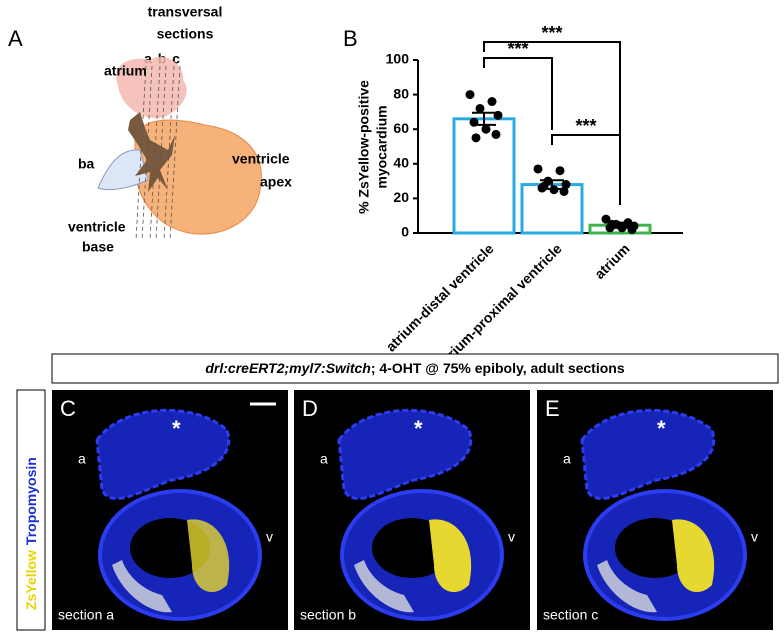 The image size is (784, 638). I want to click on header-rest: ; 4-OHT @ 75% epiboly, adult sections, so click(498, 368).